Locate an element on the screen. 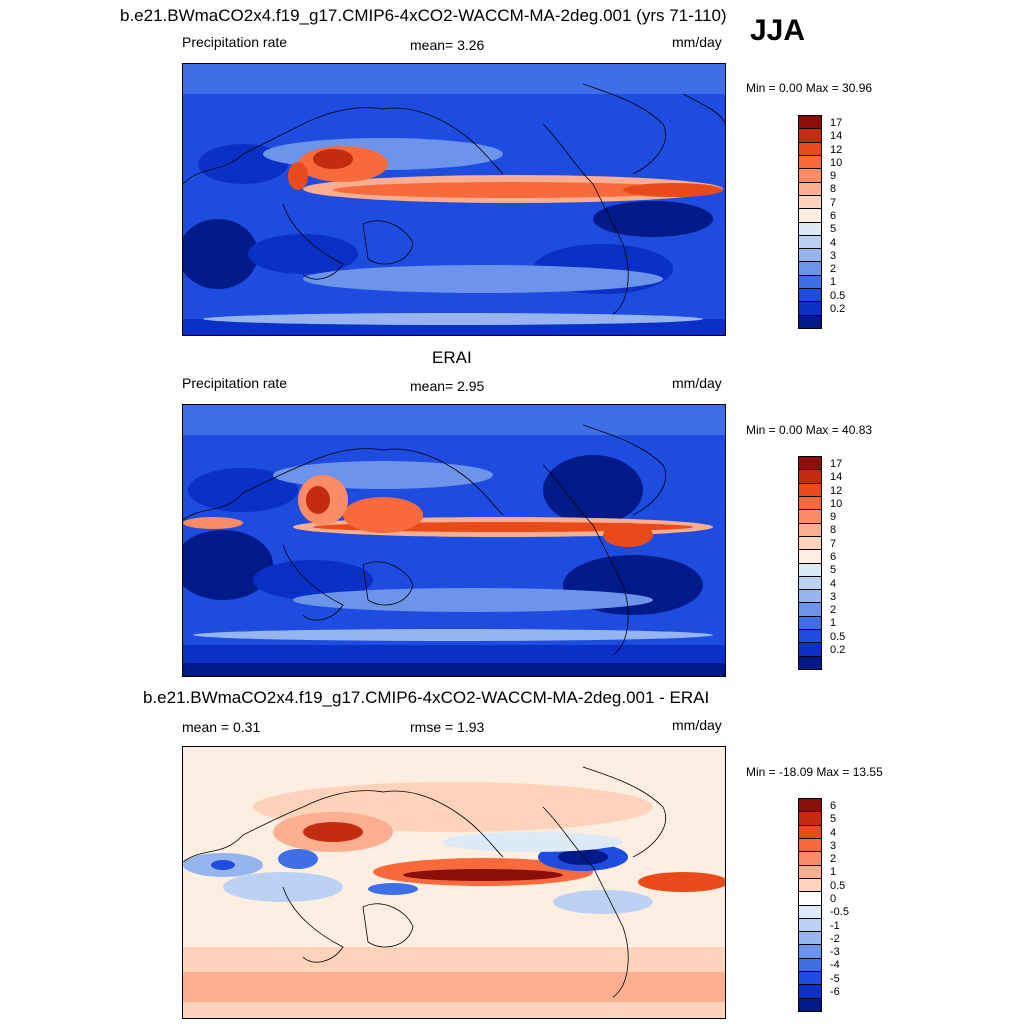 The height and width of the screenshot is (1024, 1024). panel-2-colorbar is located at coordinates (810, 563).